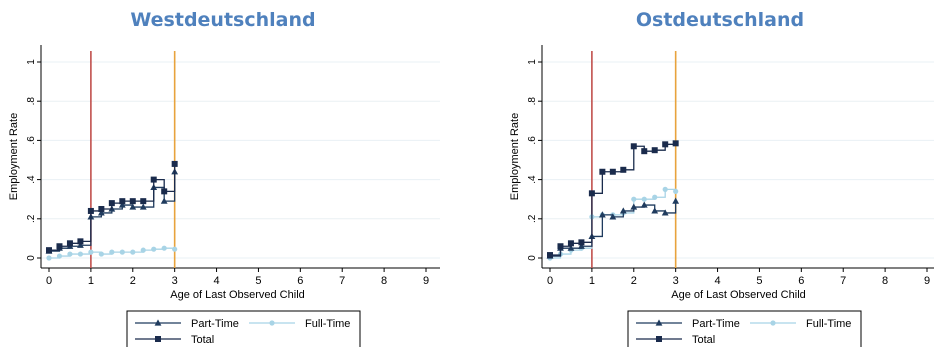 The image size is (934, 352). I want to click on x-tick-label: 9, so click(927, 281).